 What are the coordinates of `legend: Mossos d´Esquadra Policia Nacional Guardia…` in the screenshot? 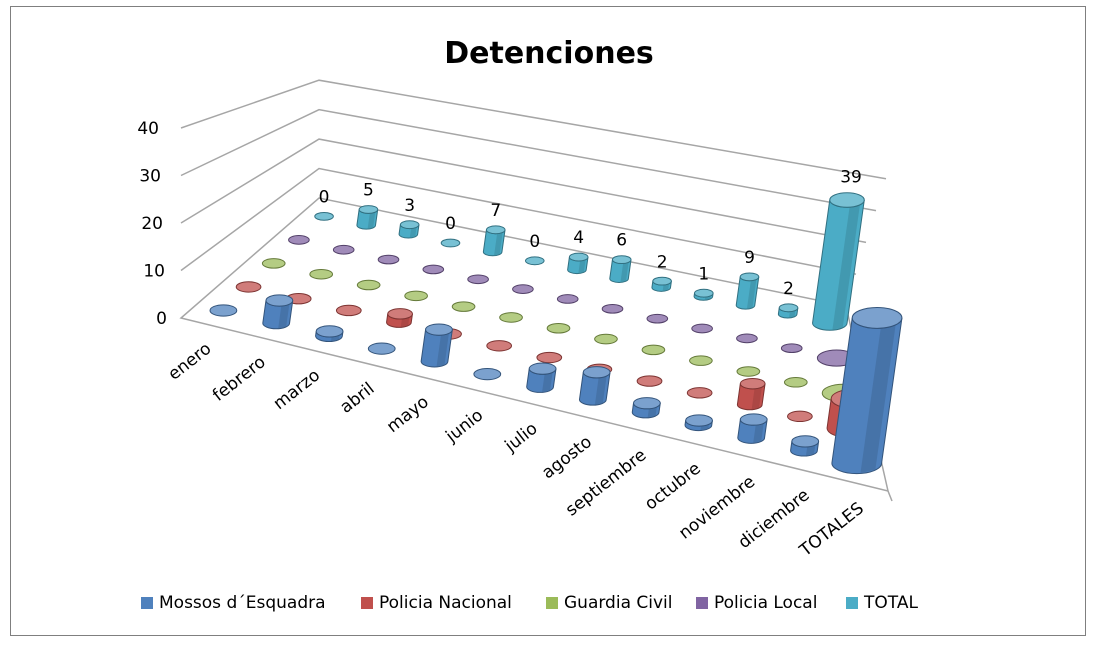 It's located at (529, 603).